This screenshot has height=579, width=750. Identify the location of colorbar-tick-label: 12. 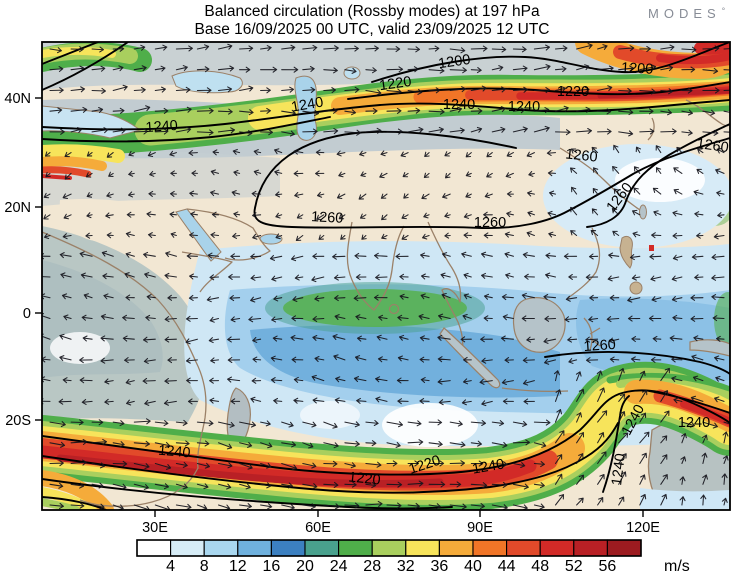
(238, 566).